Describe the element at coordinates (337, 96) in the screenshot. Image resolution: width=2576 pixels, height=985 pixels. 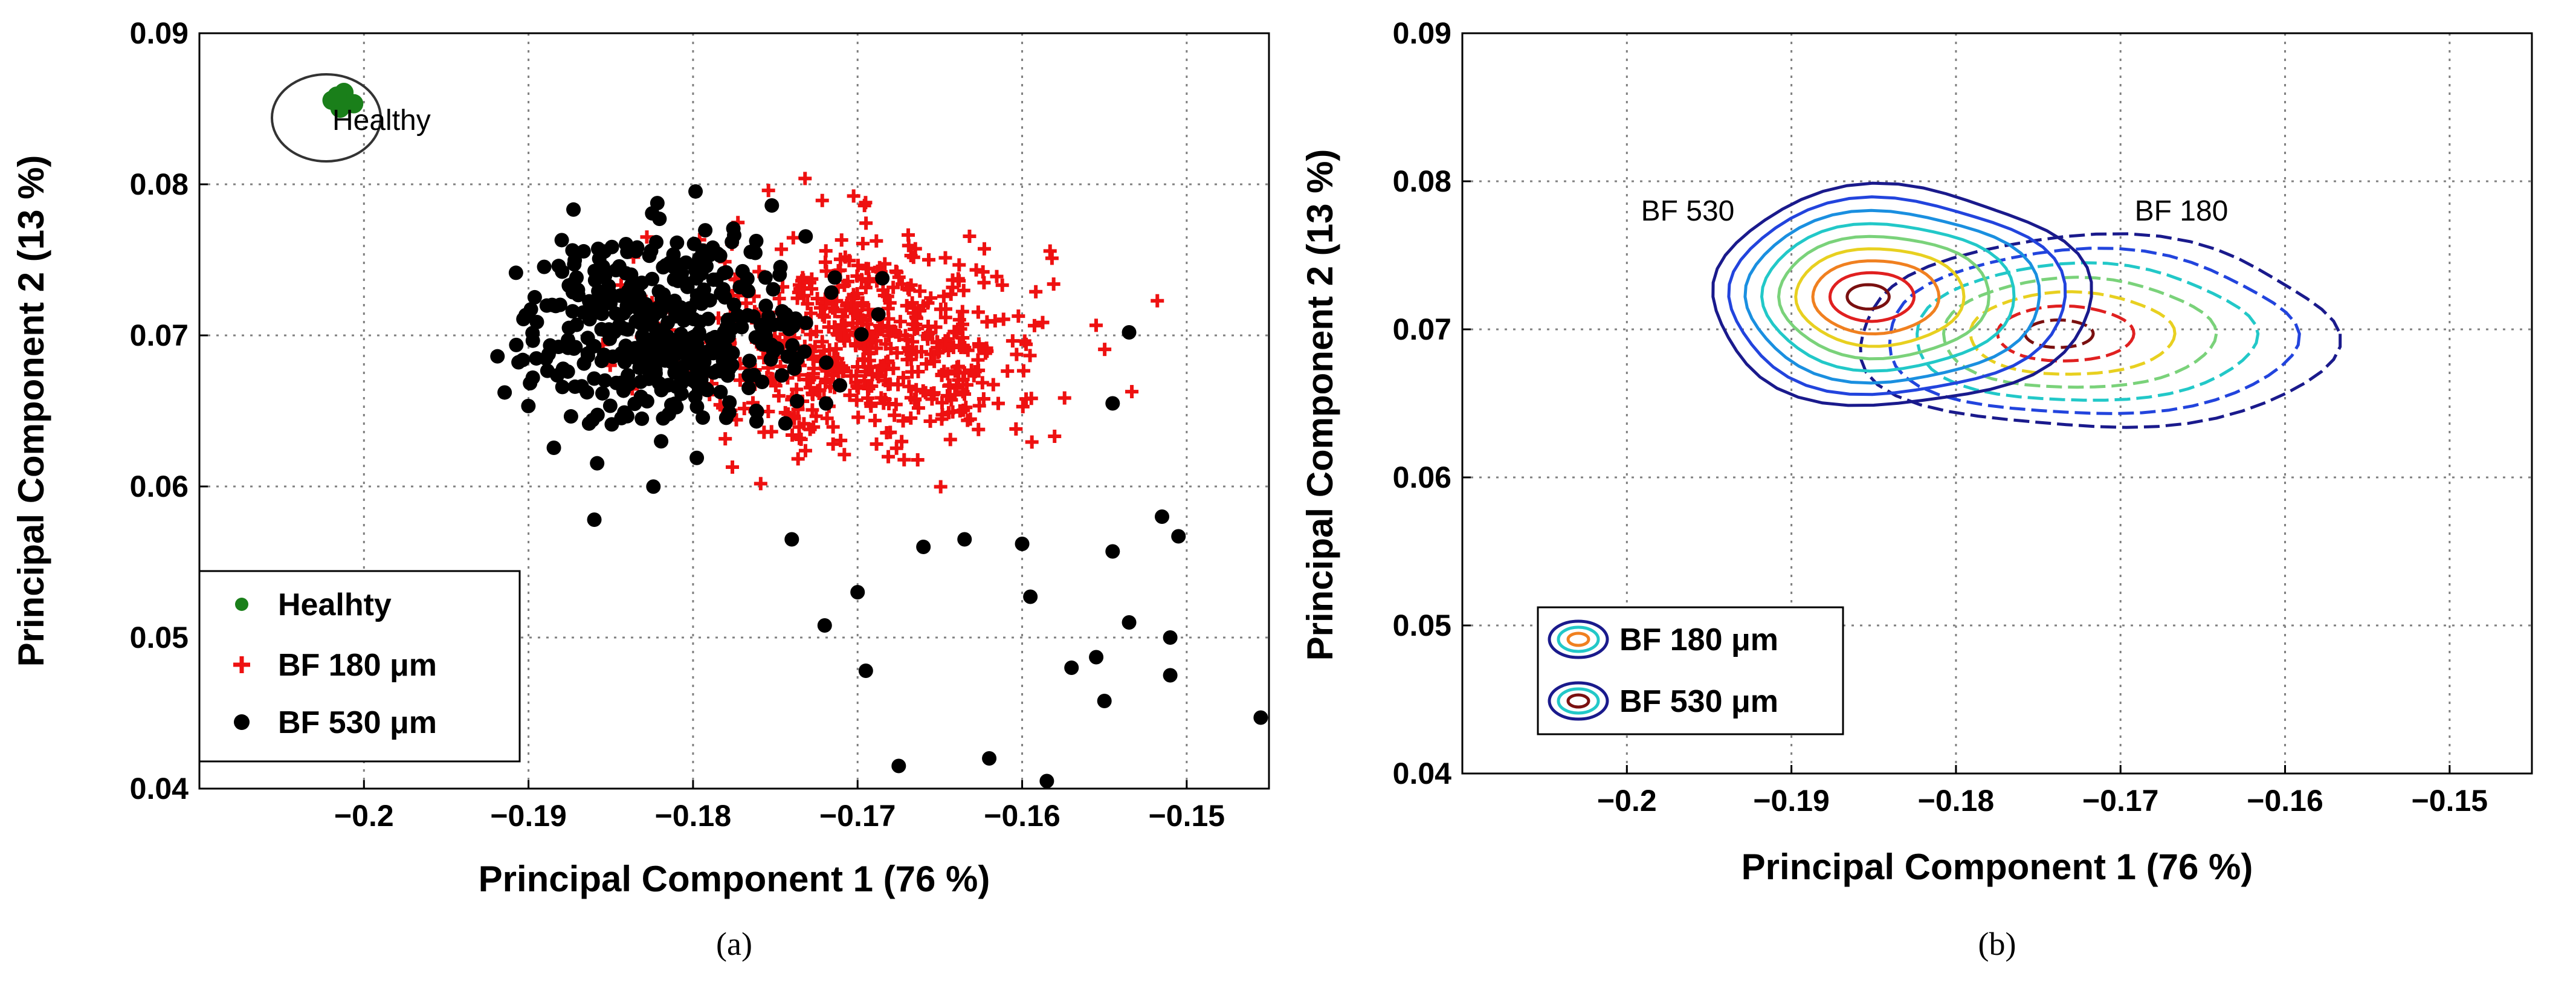
I see `point-healthy` at that location.